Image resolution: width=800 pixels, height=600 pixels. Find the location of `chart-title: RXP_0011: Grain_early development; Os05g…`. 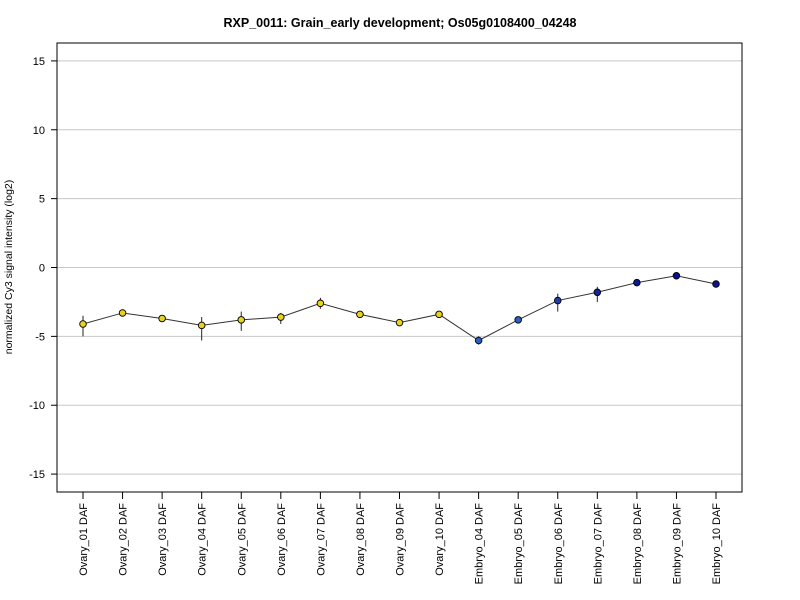

chart-title: RXP_0011: Grain_early development; Os05g… is located at coordinates (400, 23).